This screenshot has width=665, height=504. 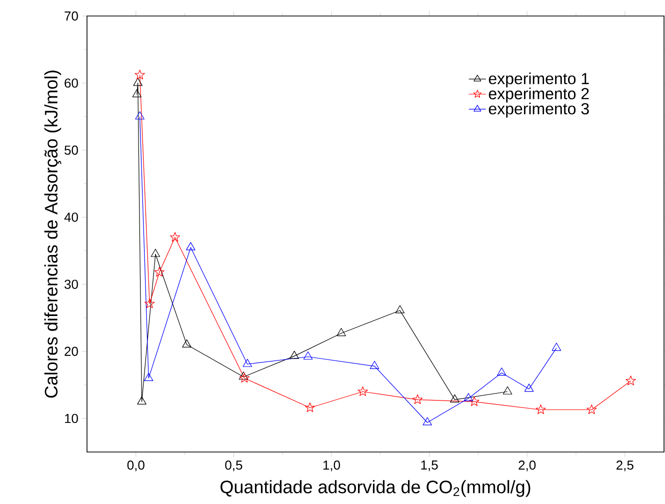 I want to click on y-tick-label: 20, so click(x=71, y=351).